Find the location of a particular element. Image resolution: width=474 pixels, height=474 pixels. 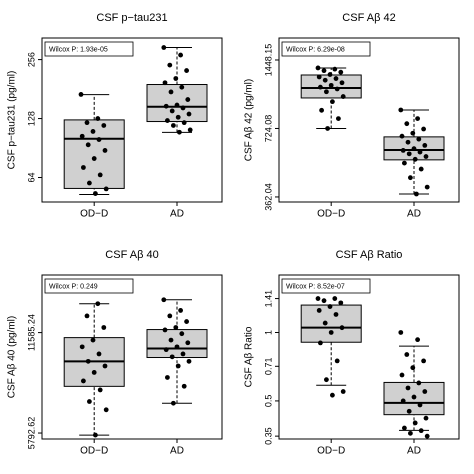

y-tick-label: 0.35 is located at coordinates (268, 436).